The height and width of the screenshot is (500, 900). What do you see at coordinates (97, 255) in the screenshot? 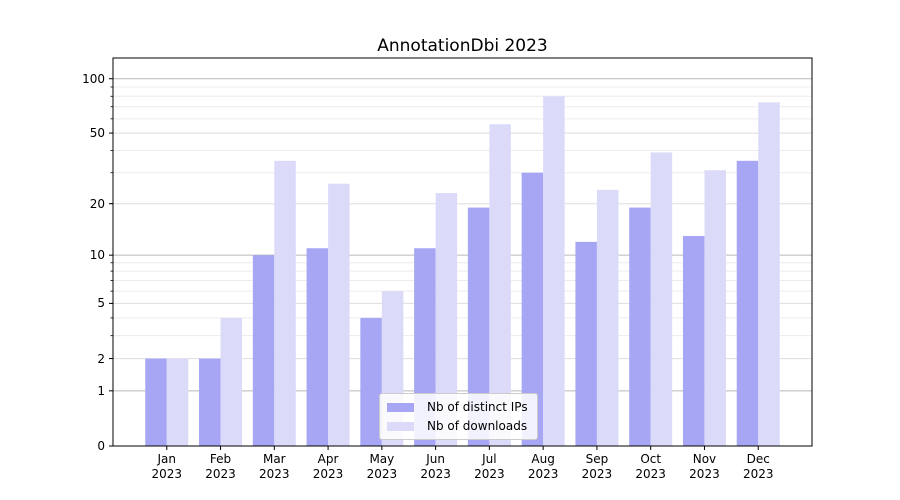
I see `y-tick-label-10: 10` at bounding box center [97, 255].